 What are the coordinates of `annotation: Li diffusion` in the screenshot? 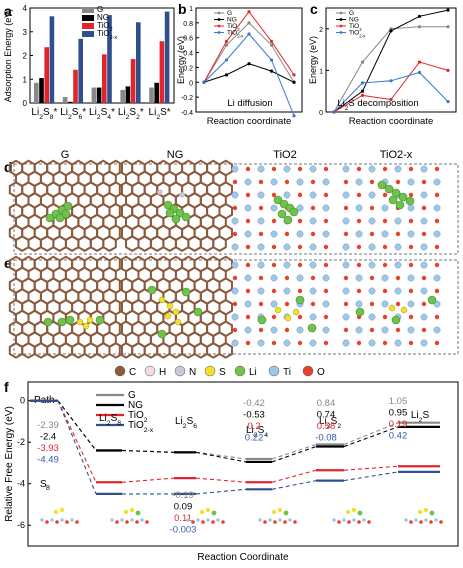 It's located at (249, 103).